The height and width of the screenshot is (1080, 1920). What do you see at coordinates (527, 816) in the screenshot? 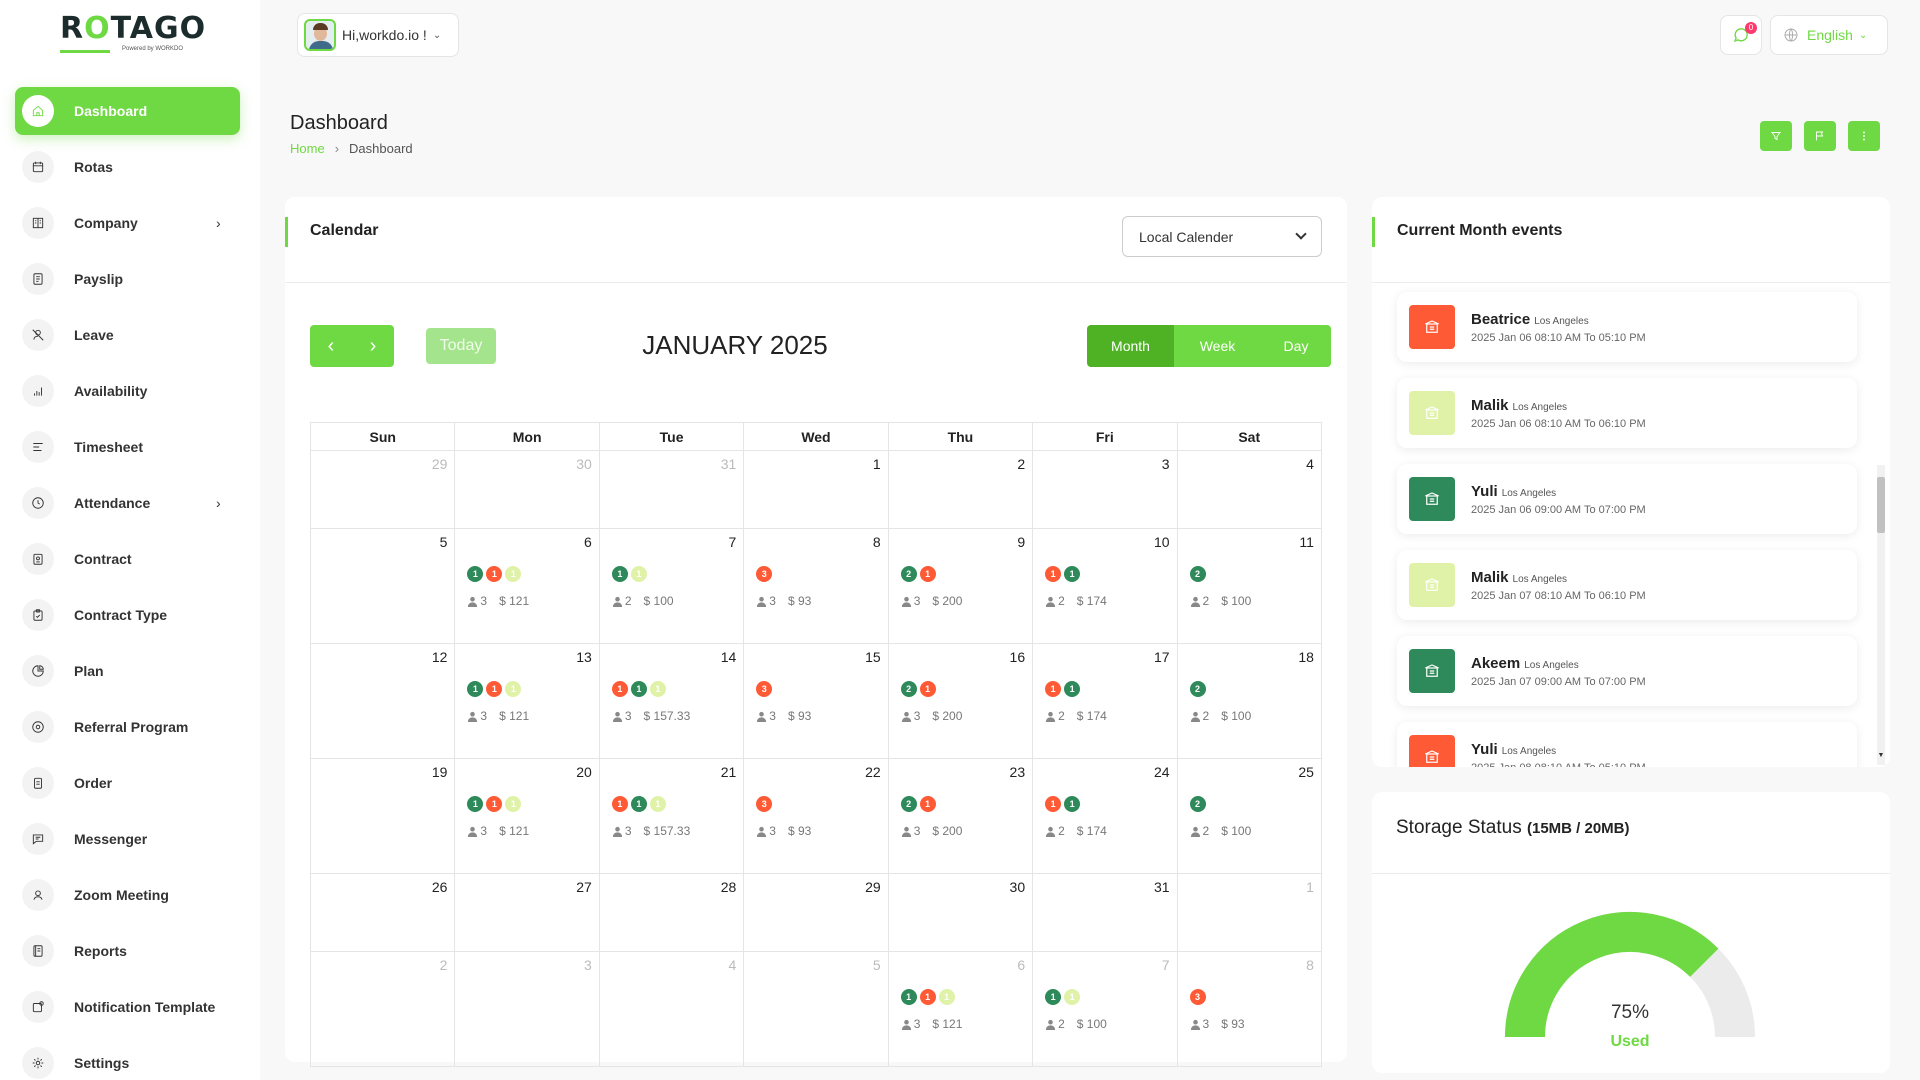
I see `calendar-day-cell: 20 1 1 1 3 $ 121` at bounding box center [527, 816].